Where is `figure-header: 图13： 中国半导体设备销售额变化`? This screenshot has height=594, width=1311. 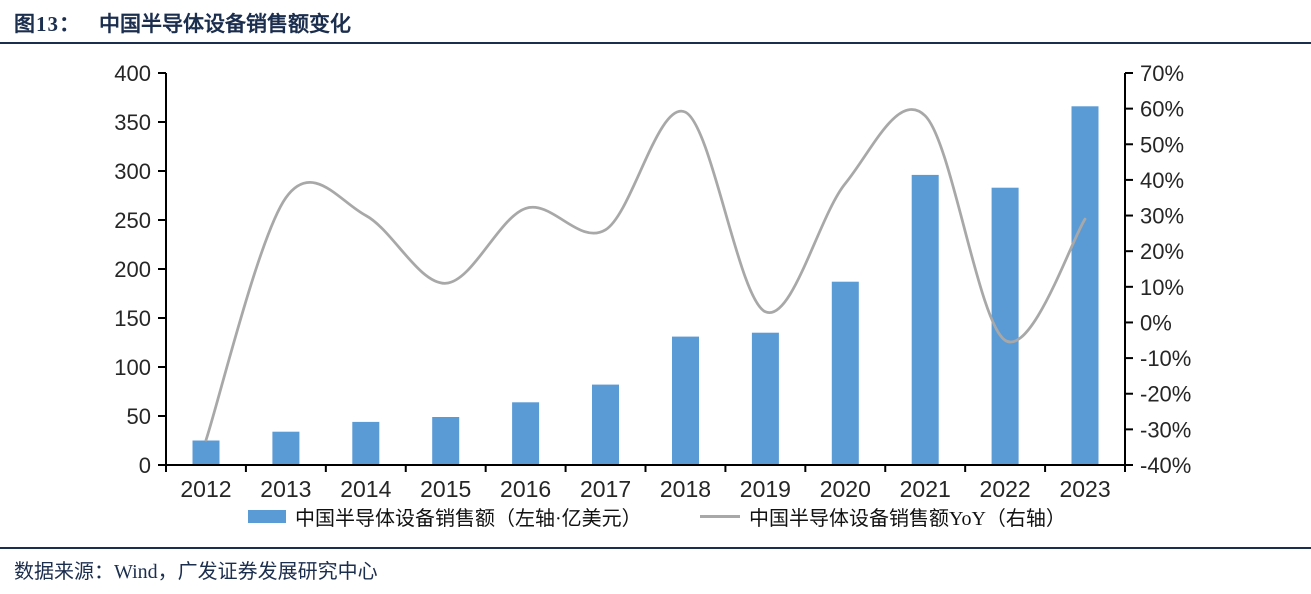
figure-header: 图13： 中国半导体设备销售额变化 is located at coordinates (182, 23).